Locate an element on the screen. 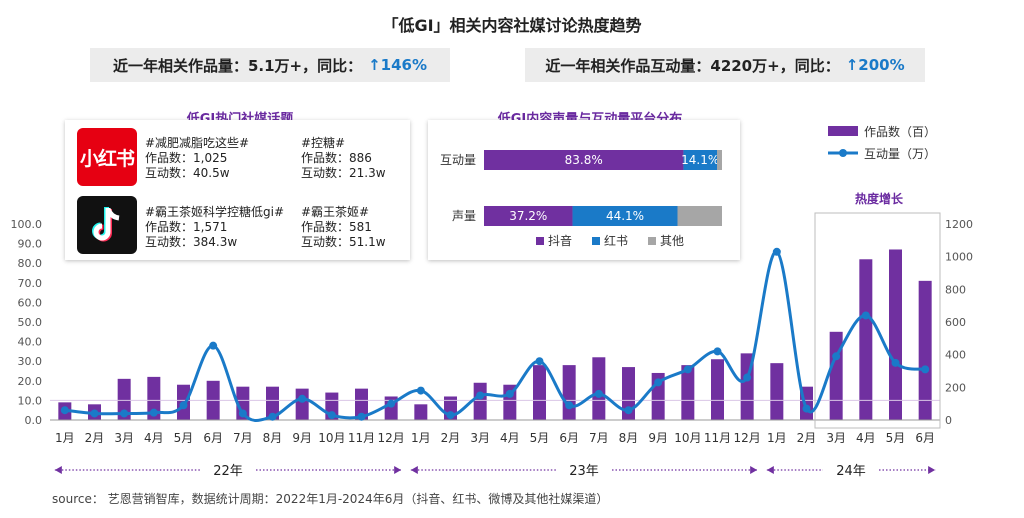 The width and height of the screenshot is (1024, 518). y-right-tick: 0 is located at coordinates (948, 420).